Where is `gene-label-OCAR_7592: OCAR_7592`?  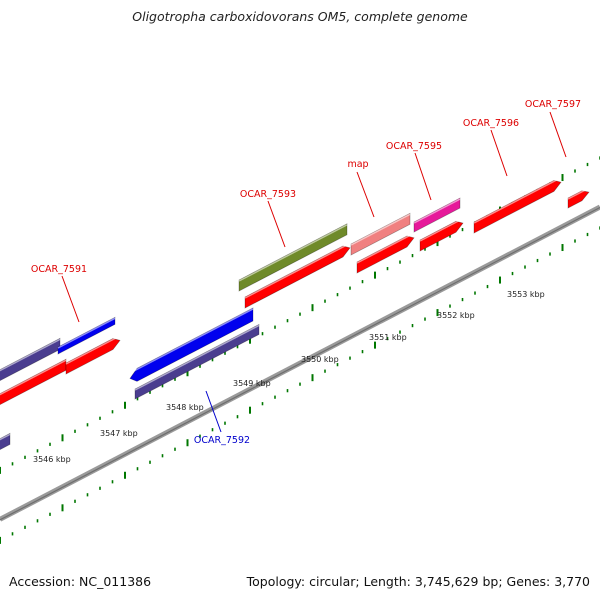
gene-label-OCAR_7592: OCAR_7592 is located at coordinates (222, 440).